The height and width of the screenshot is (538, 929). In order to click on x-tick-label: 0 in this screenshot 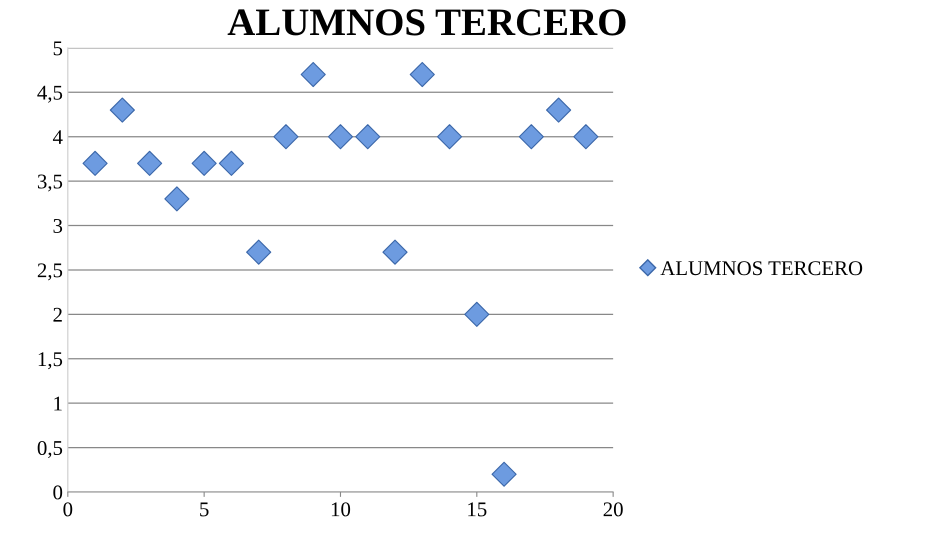, I will do `click(67, 509)`.